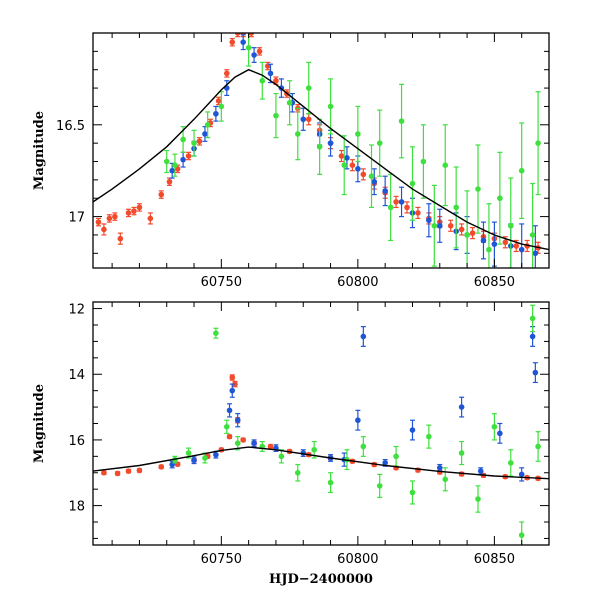 The image size is (600, 600). I want to click on y-tick-label: 12, so click(76, 310).